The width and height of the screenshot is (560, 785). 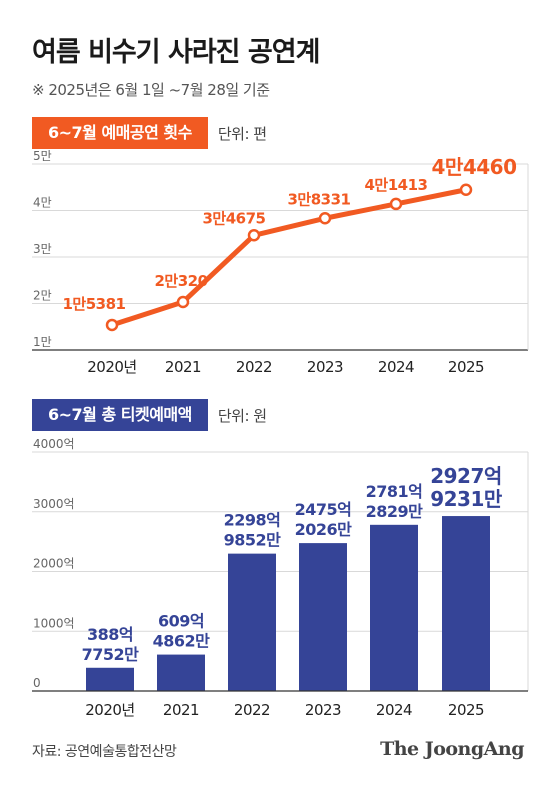 What do you see at coordinates (111, 654) in the screenshot?
I see `data-label-man: 7752만` at bounding box center [111, 654].